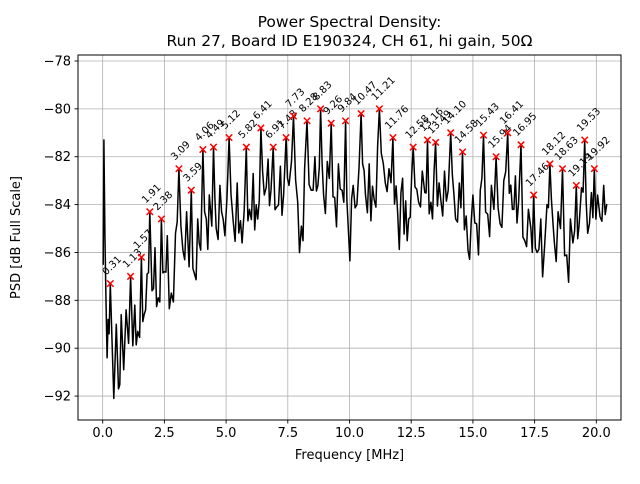 The width and height of the screenshot is (640, 484). I want to click on peak-frequency-label: 7.43, so click(288, 120).